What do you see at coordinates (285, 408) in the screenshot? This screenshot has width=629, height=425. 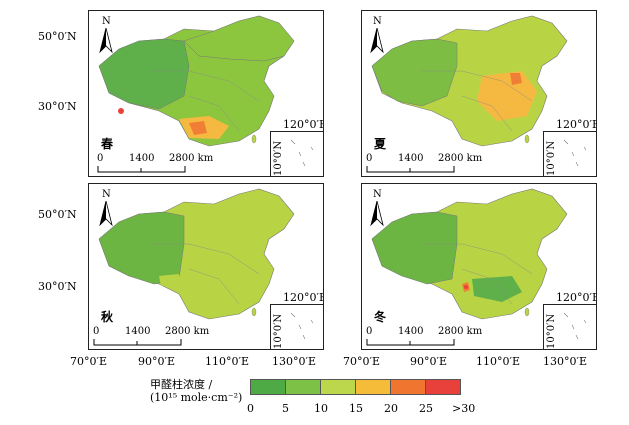 I see `legend-tick: 5` at bounding box center [285, 408].